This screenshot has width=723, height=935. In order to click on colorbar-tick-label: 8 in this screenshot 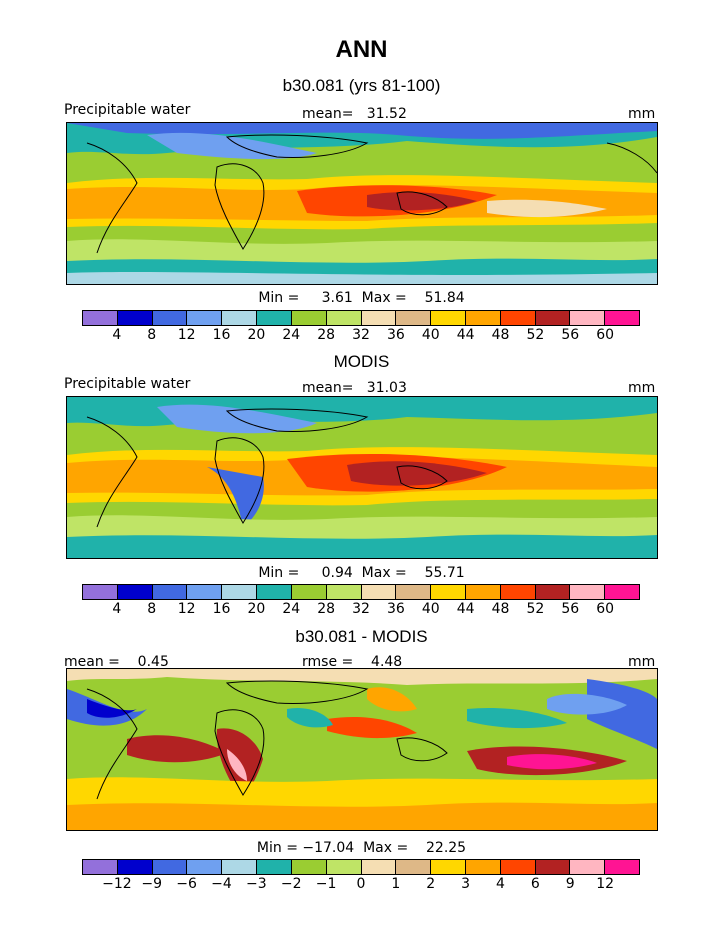, I will do `click(152, 335)`.